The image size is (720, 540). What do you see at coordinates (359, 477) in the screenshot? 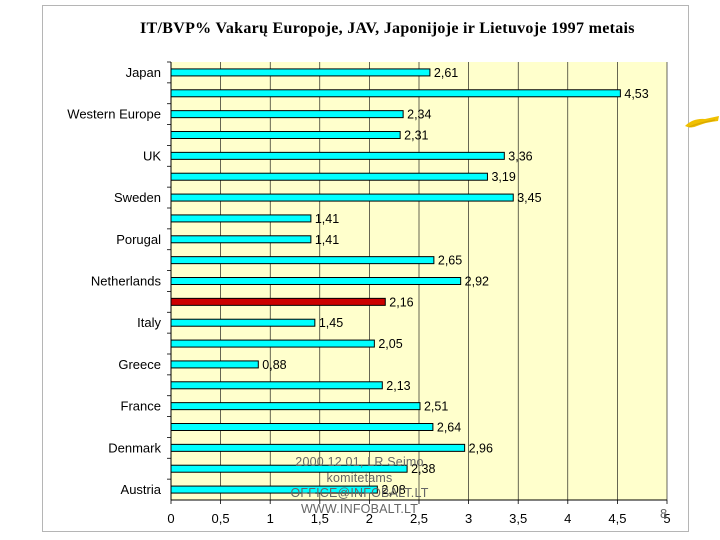
I see `footer-line: komitetams` at bounding box center [359, 477].